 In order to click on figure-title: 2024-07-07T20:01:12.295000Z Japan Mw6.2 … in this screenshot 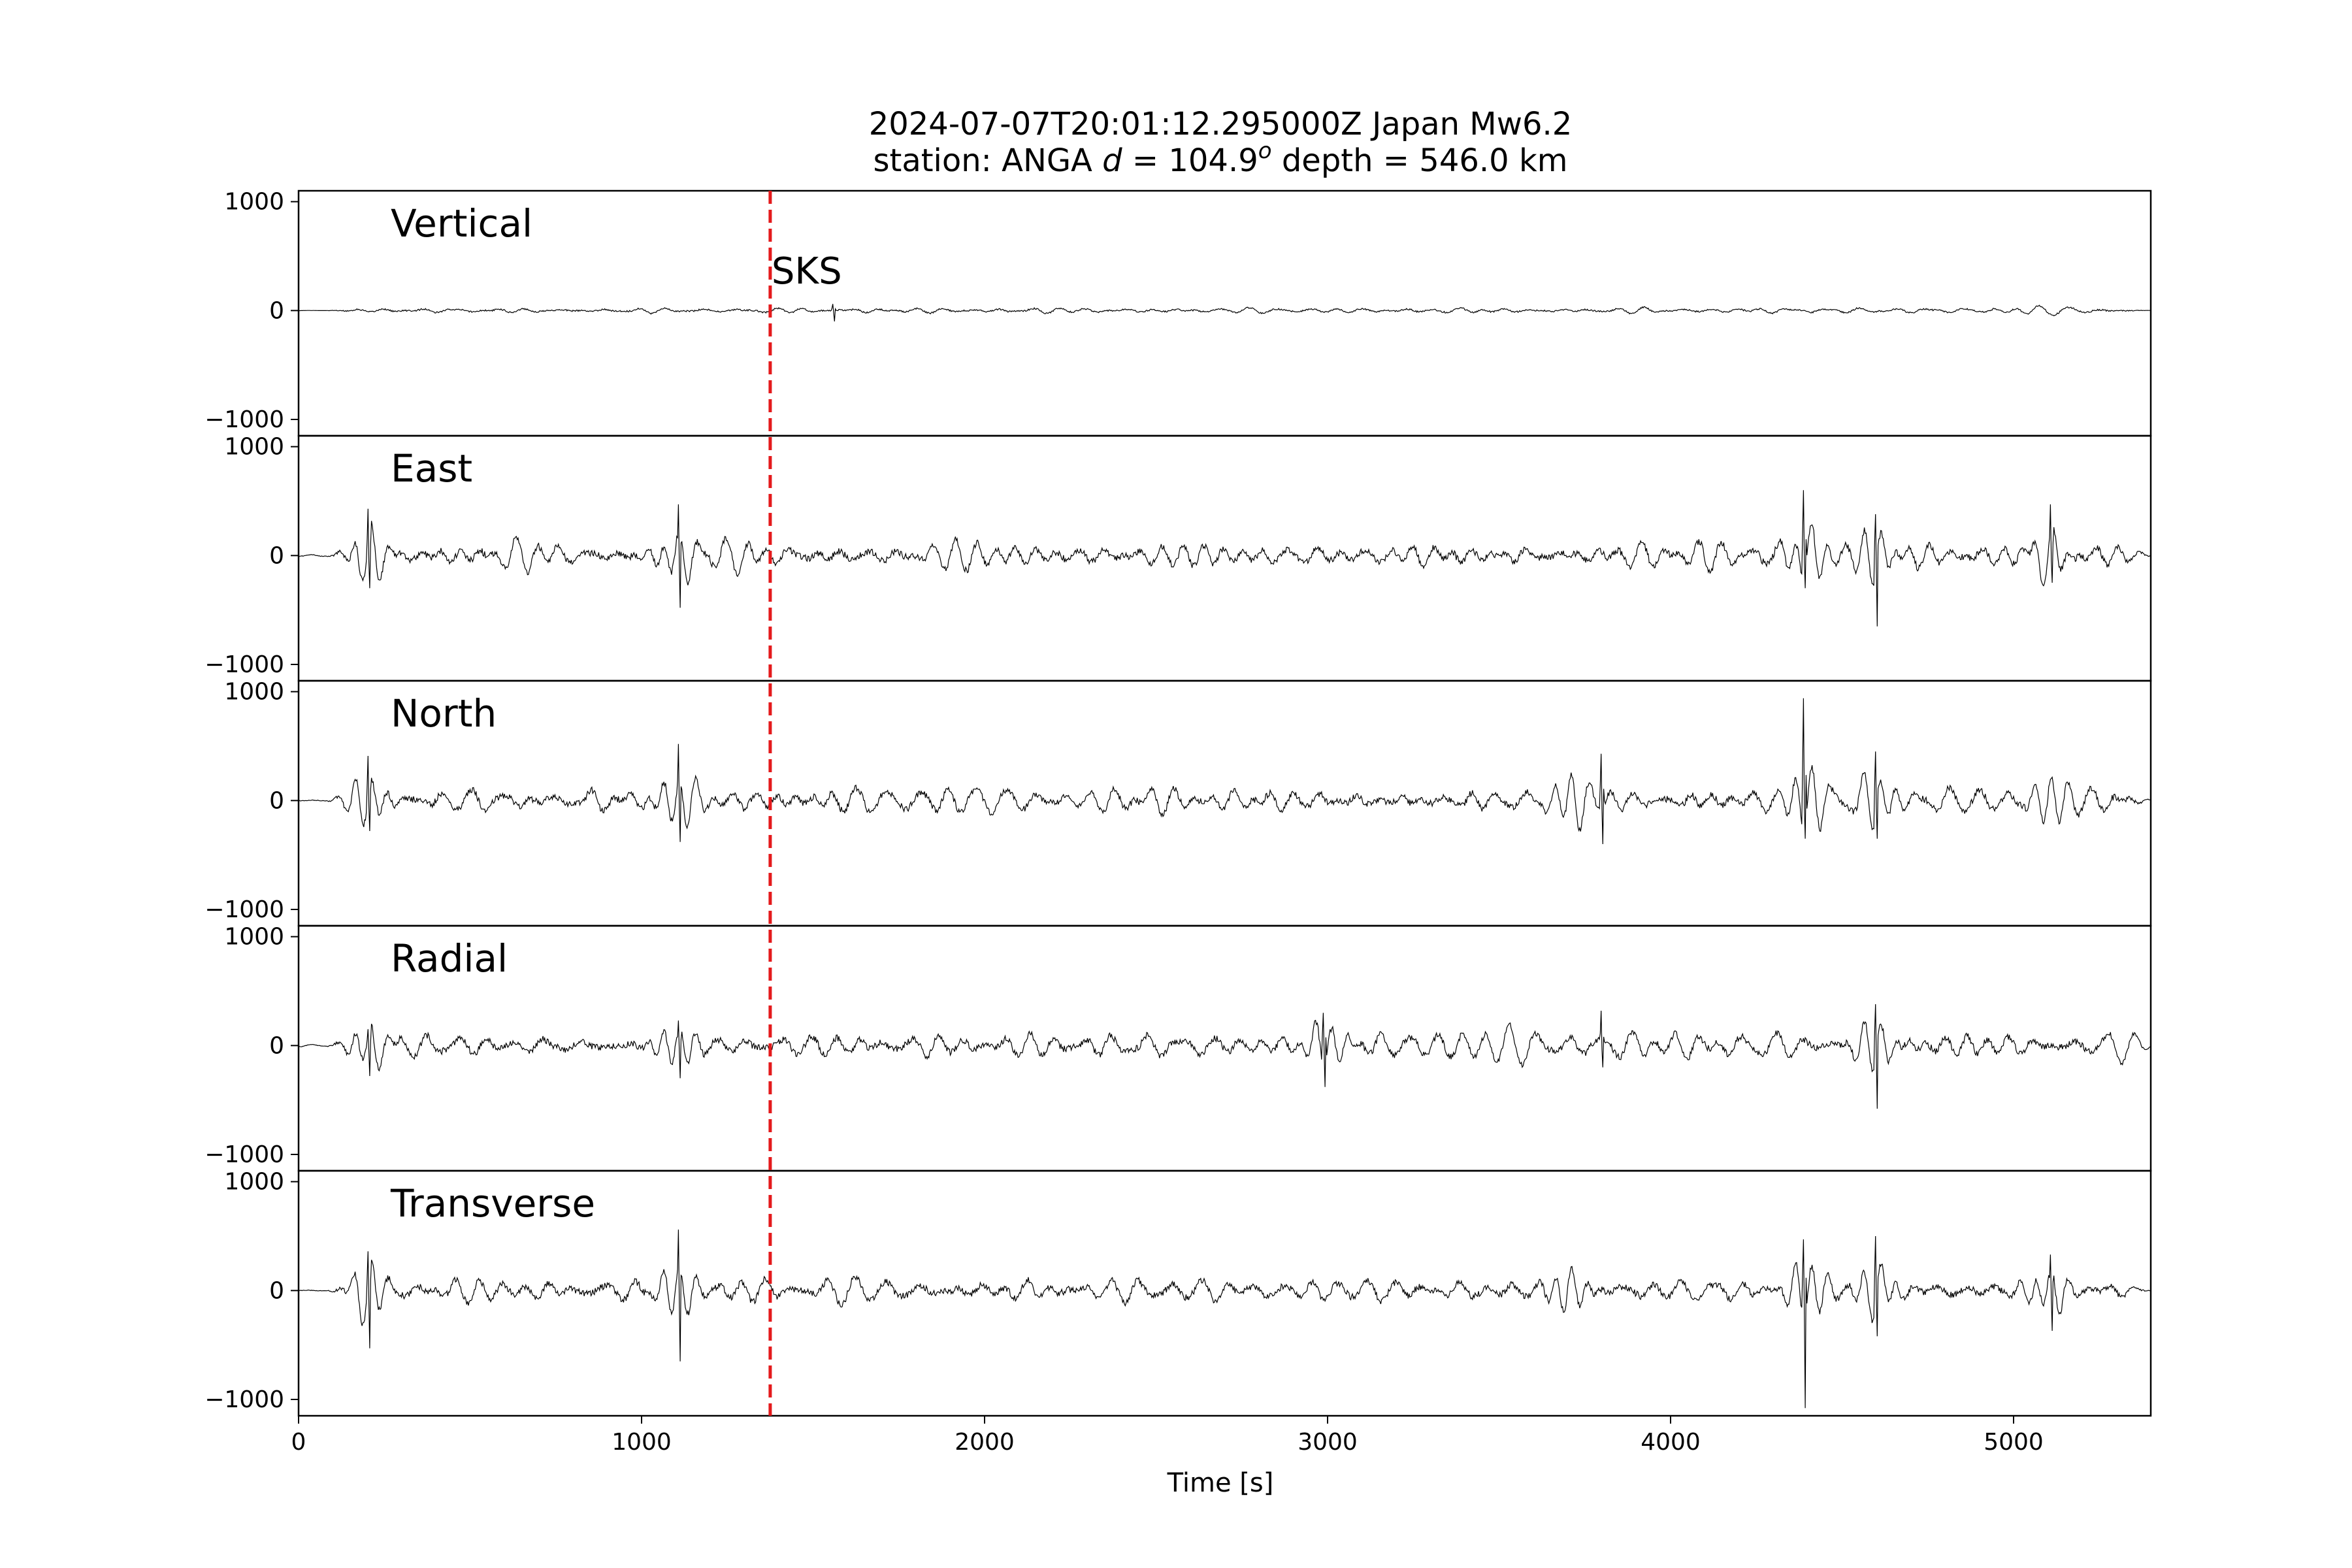, I will do `click(1221, 142)`.